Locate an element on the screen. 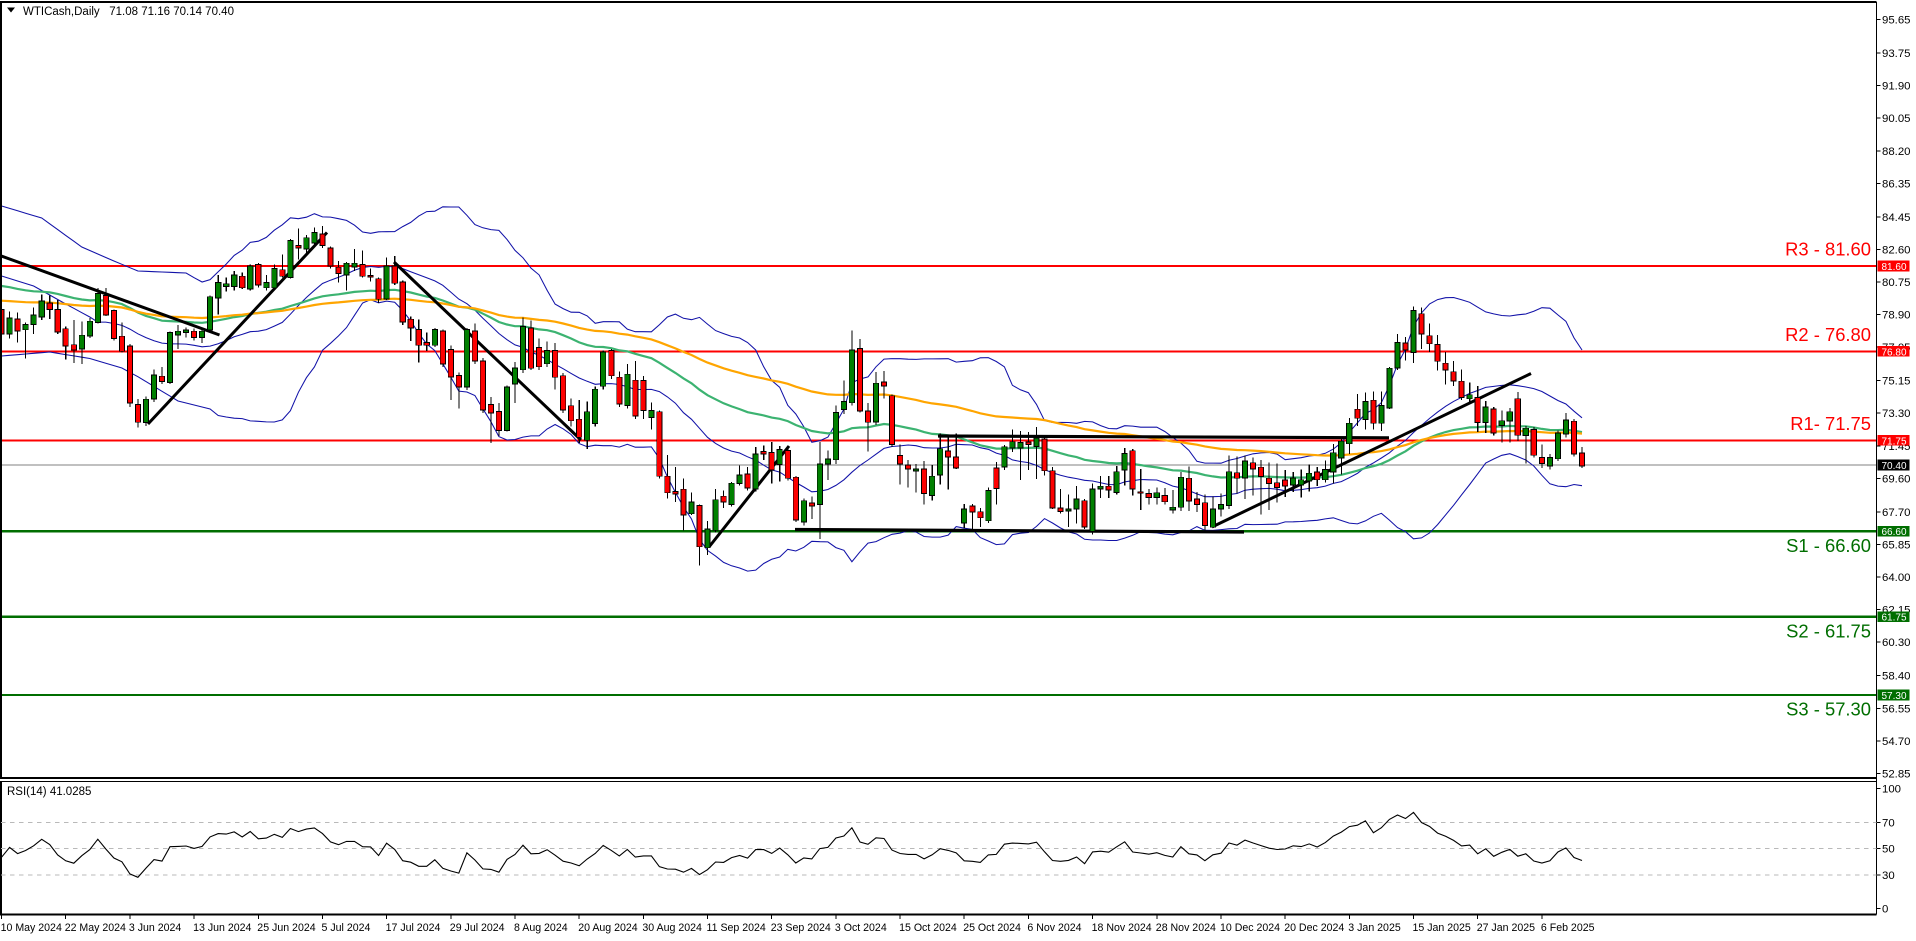 Image resolution: width=1916 pixels, height=941 pixels. svg-text: 86.35 is located at coordinates (1896, 184).